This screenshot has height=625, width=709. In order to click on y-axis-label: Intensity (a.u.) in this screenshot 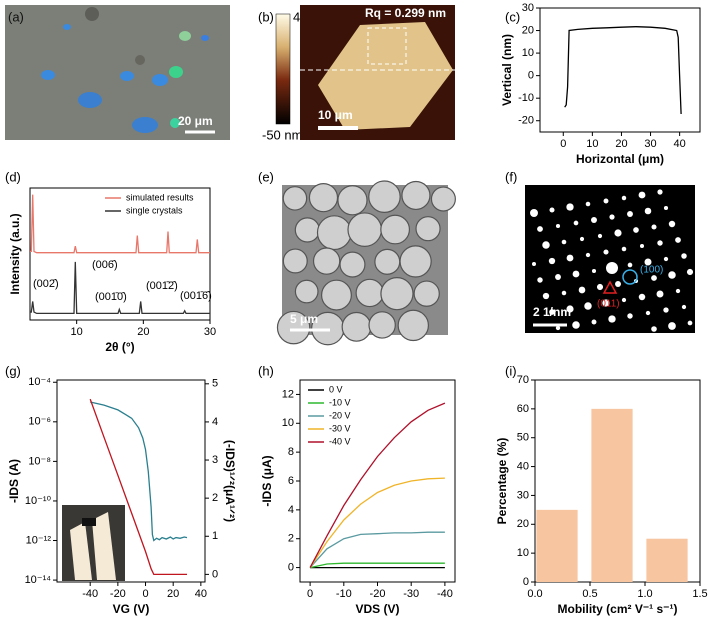, I will do `click(15, 253)`.